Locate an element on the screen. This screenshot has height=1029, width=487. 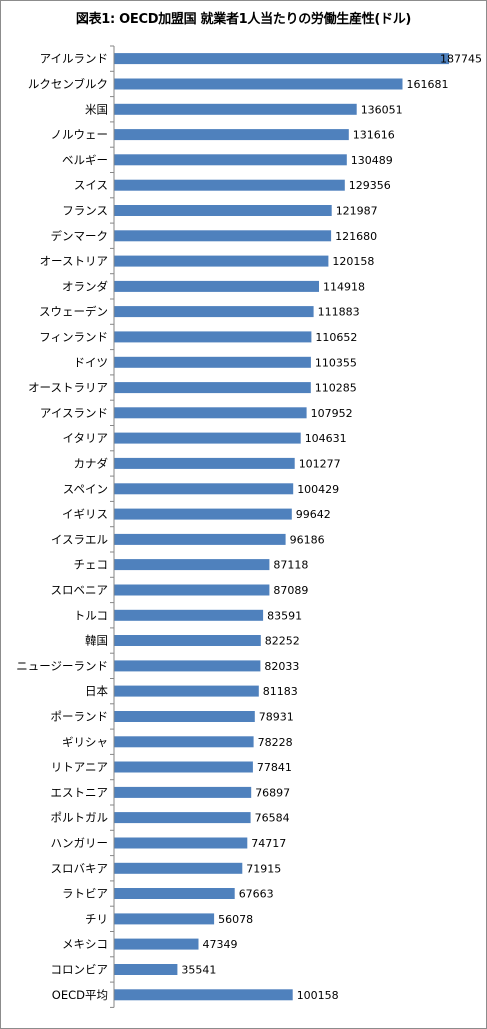
value-label: 78931 is located at coordinates (276, 717).